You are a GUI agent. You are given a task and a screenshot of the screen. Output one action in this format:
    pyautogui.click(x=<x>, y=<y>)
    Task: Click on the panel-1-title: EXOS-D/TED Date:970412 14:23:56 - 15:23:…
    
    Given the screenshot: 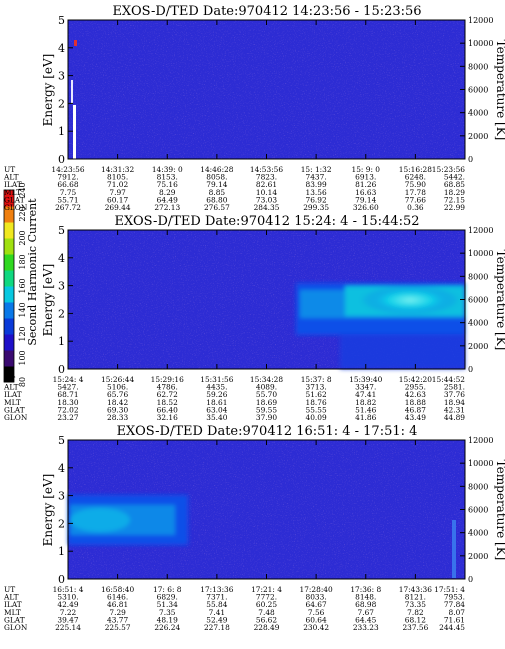 What is the action you would take?
    pyautogui.click(x=266, y=11)
    